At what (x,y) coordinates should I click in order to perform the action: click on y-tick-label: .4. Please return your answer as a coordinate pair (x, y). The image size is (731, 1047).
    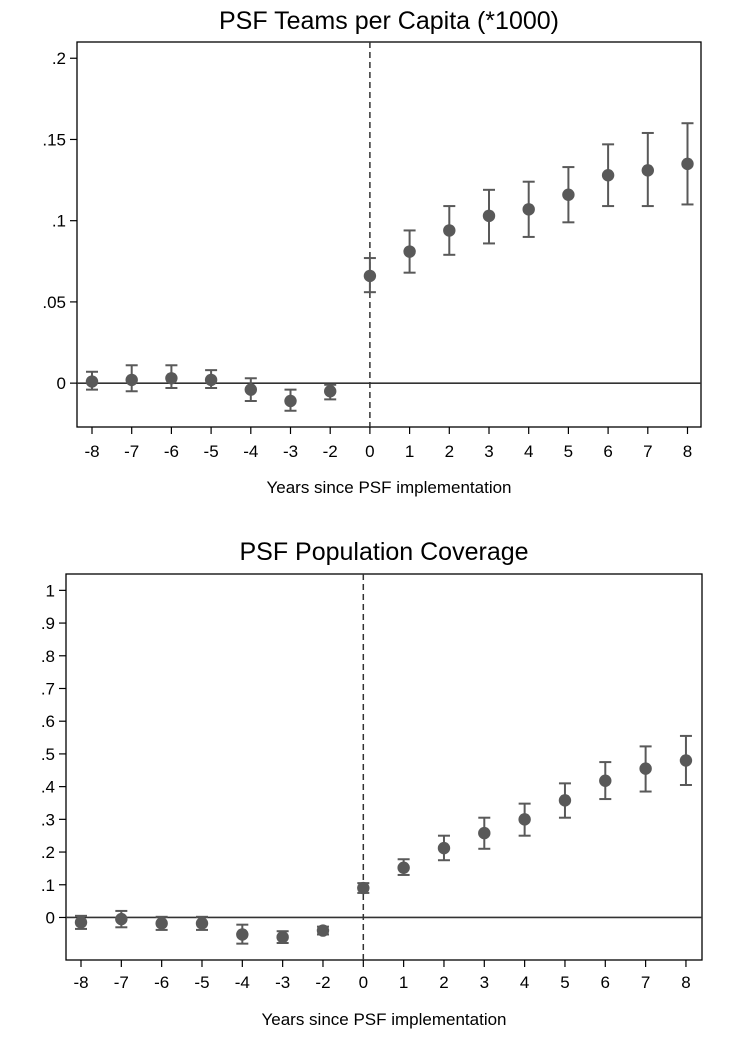
    Looking at the image, I should click on (48, 787).